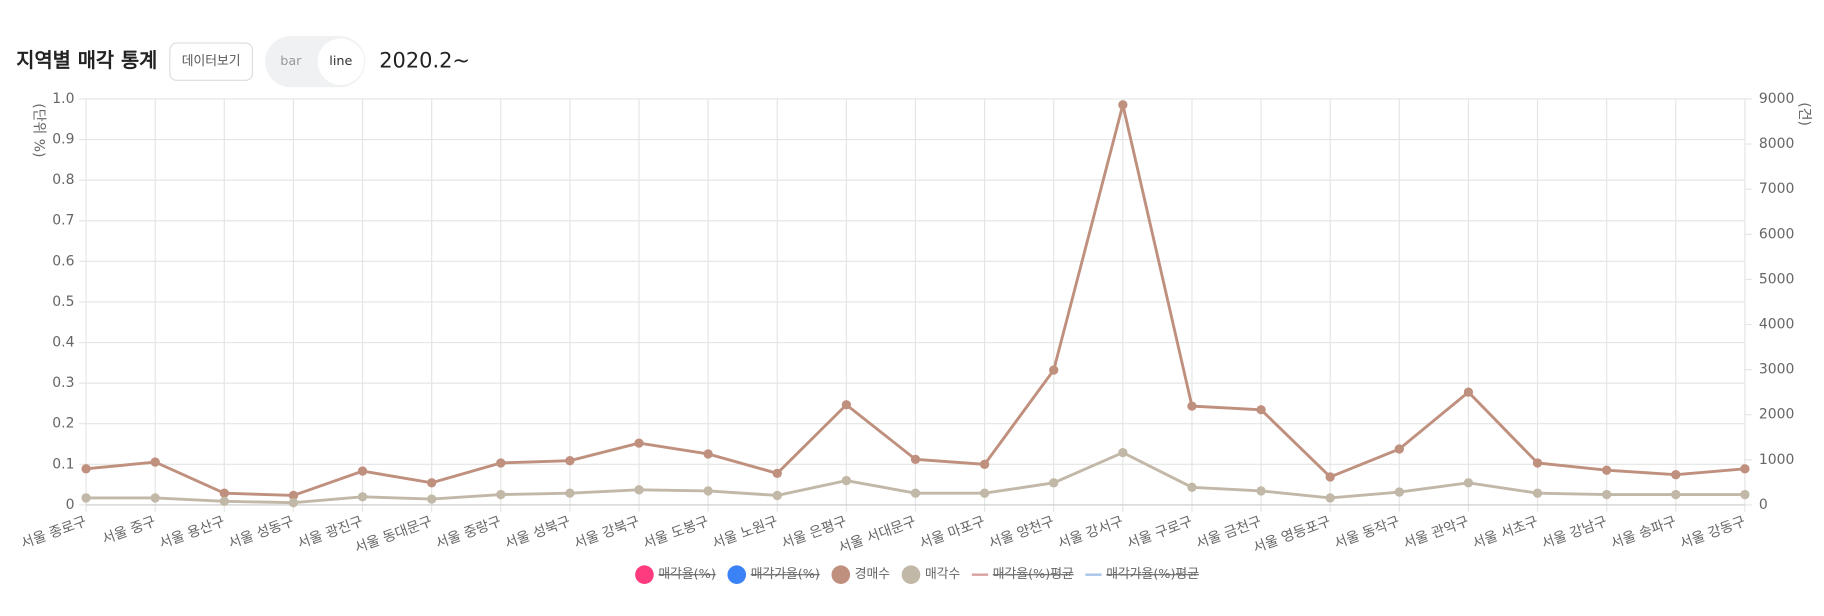  Describe the element at coordinates (63, 383) in the screenshot. I see `y-tick-label: 0.3` at that location.